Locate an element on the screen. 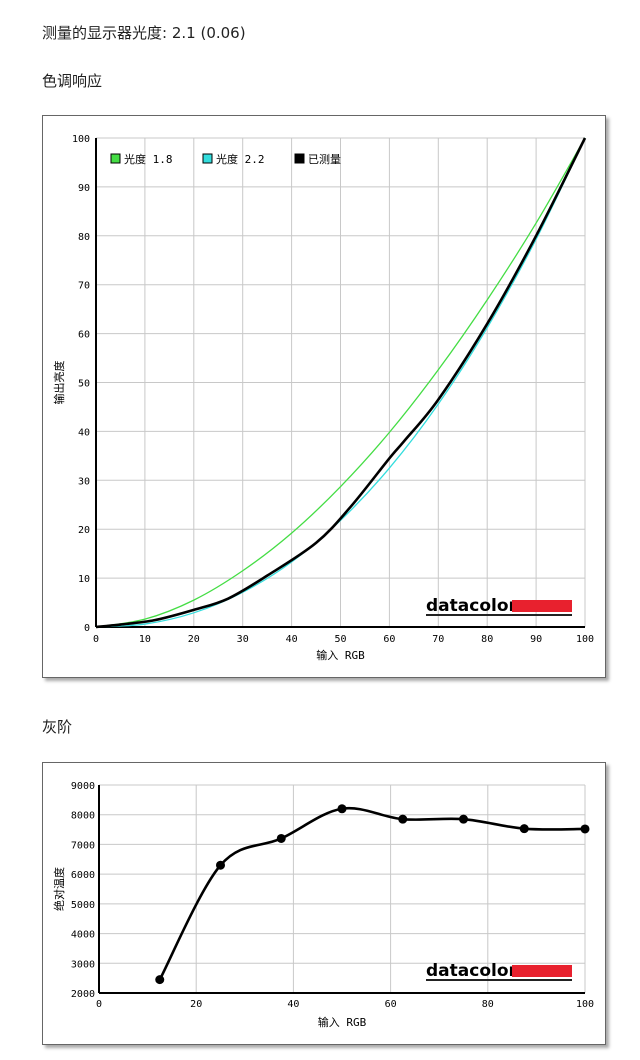 The height and width of the screenshot is (1060, 640). y-tick-label: 5000 is located at coordinates (83, 905).